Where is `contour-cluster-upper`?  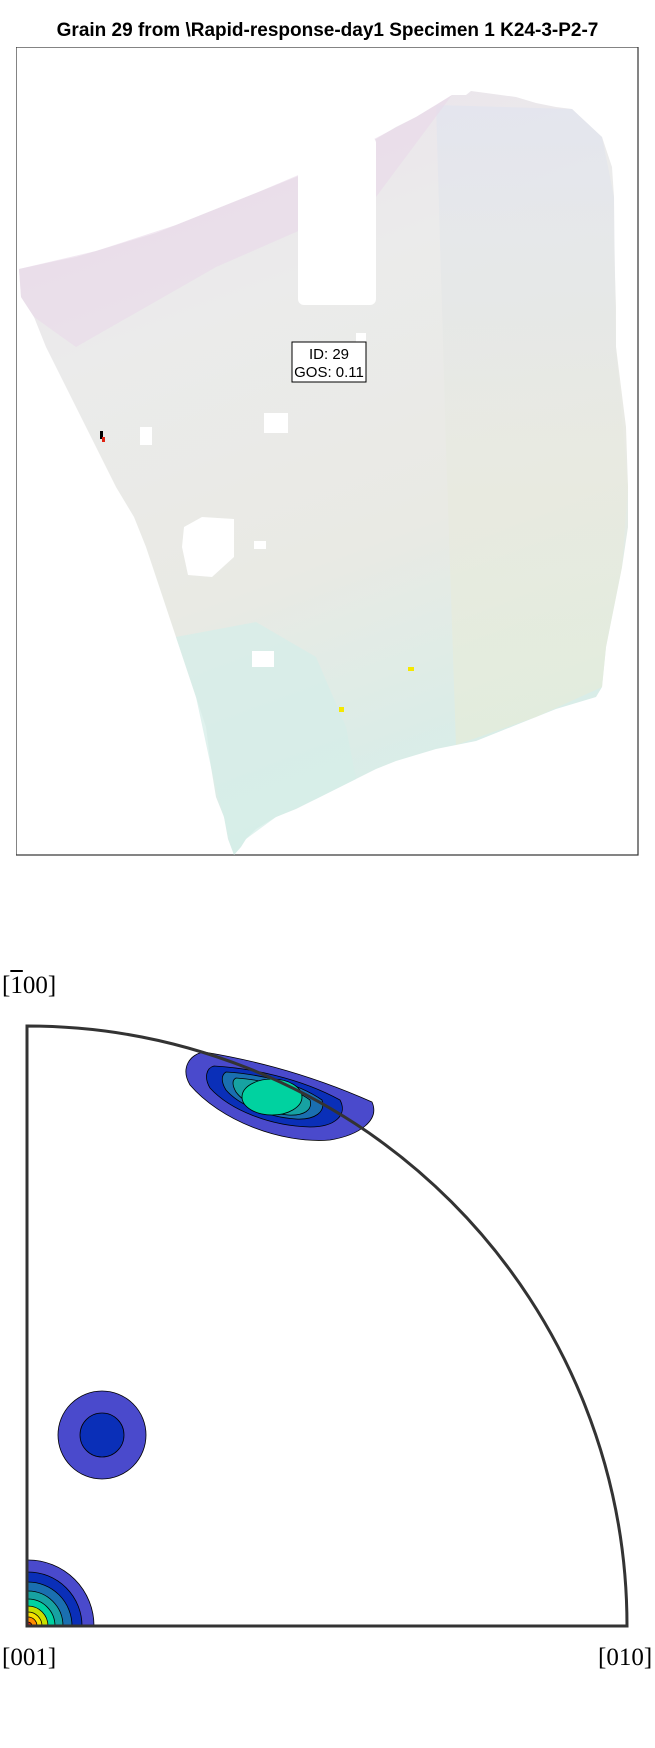
contour-cluster-upper is located at coordinates (280, 1096).